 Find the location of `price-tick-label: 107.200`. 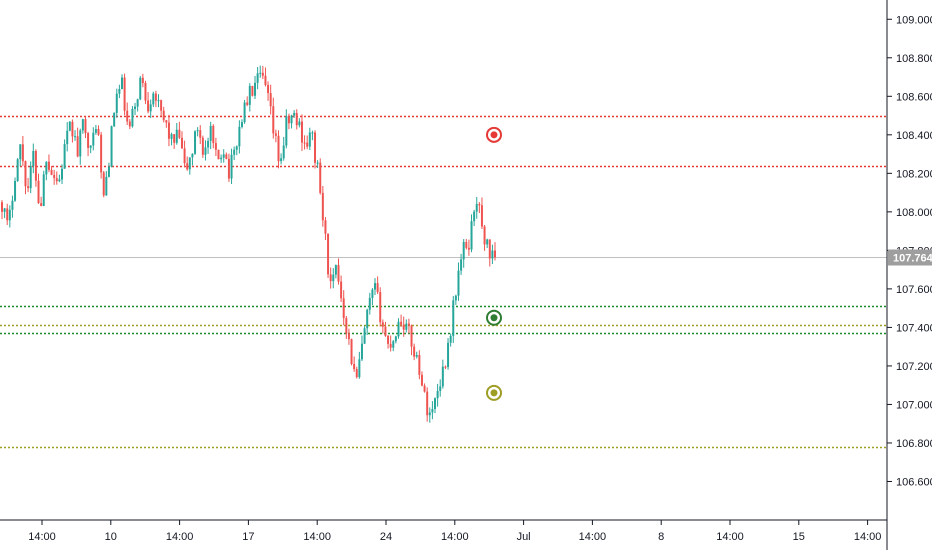

price-tick-label: 107.200 is located at coordinates (914, 367).